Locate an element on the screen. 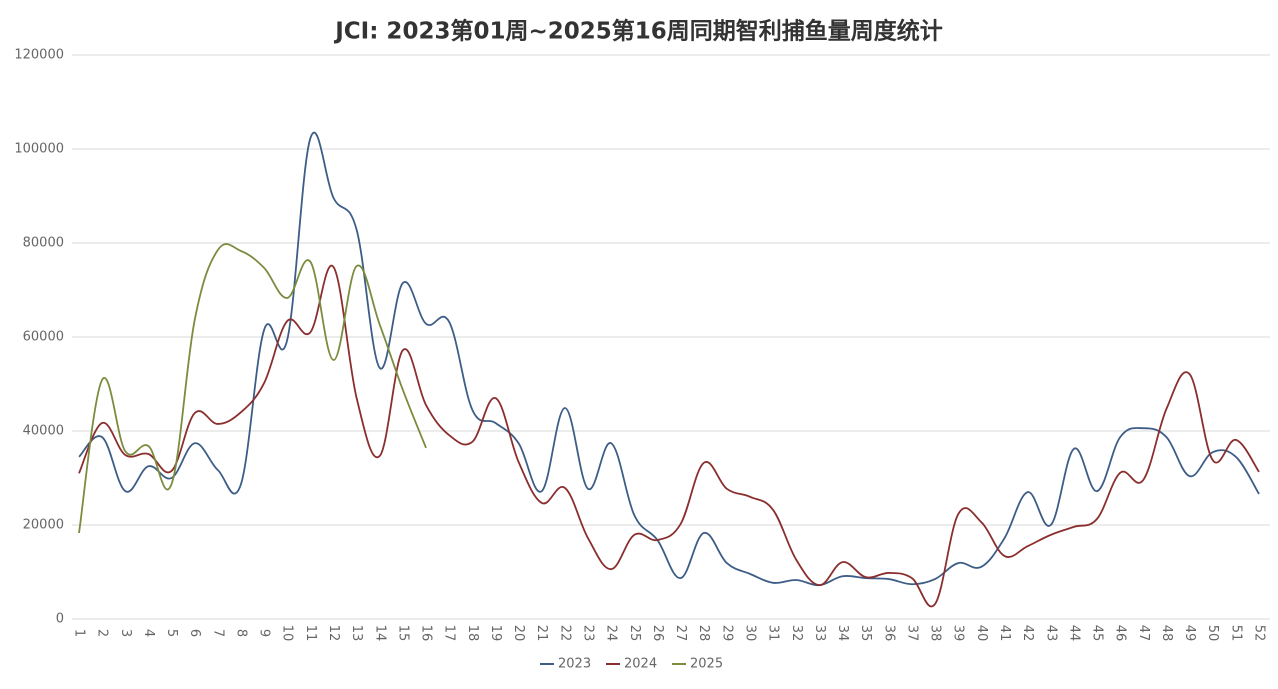 The height and width of the screenshot is (689, 1278). x-tick-label: 22 is located at coordinates (564, 633).